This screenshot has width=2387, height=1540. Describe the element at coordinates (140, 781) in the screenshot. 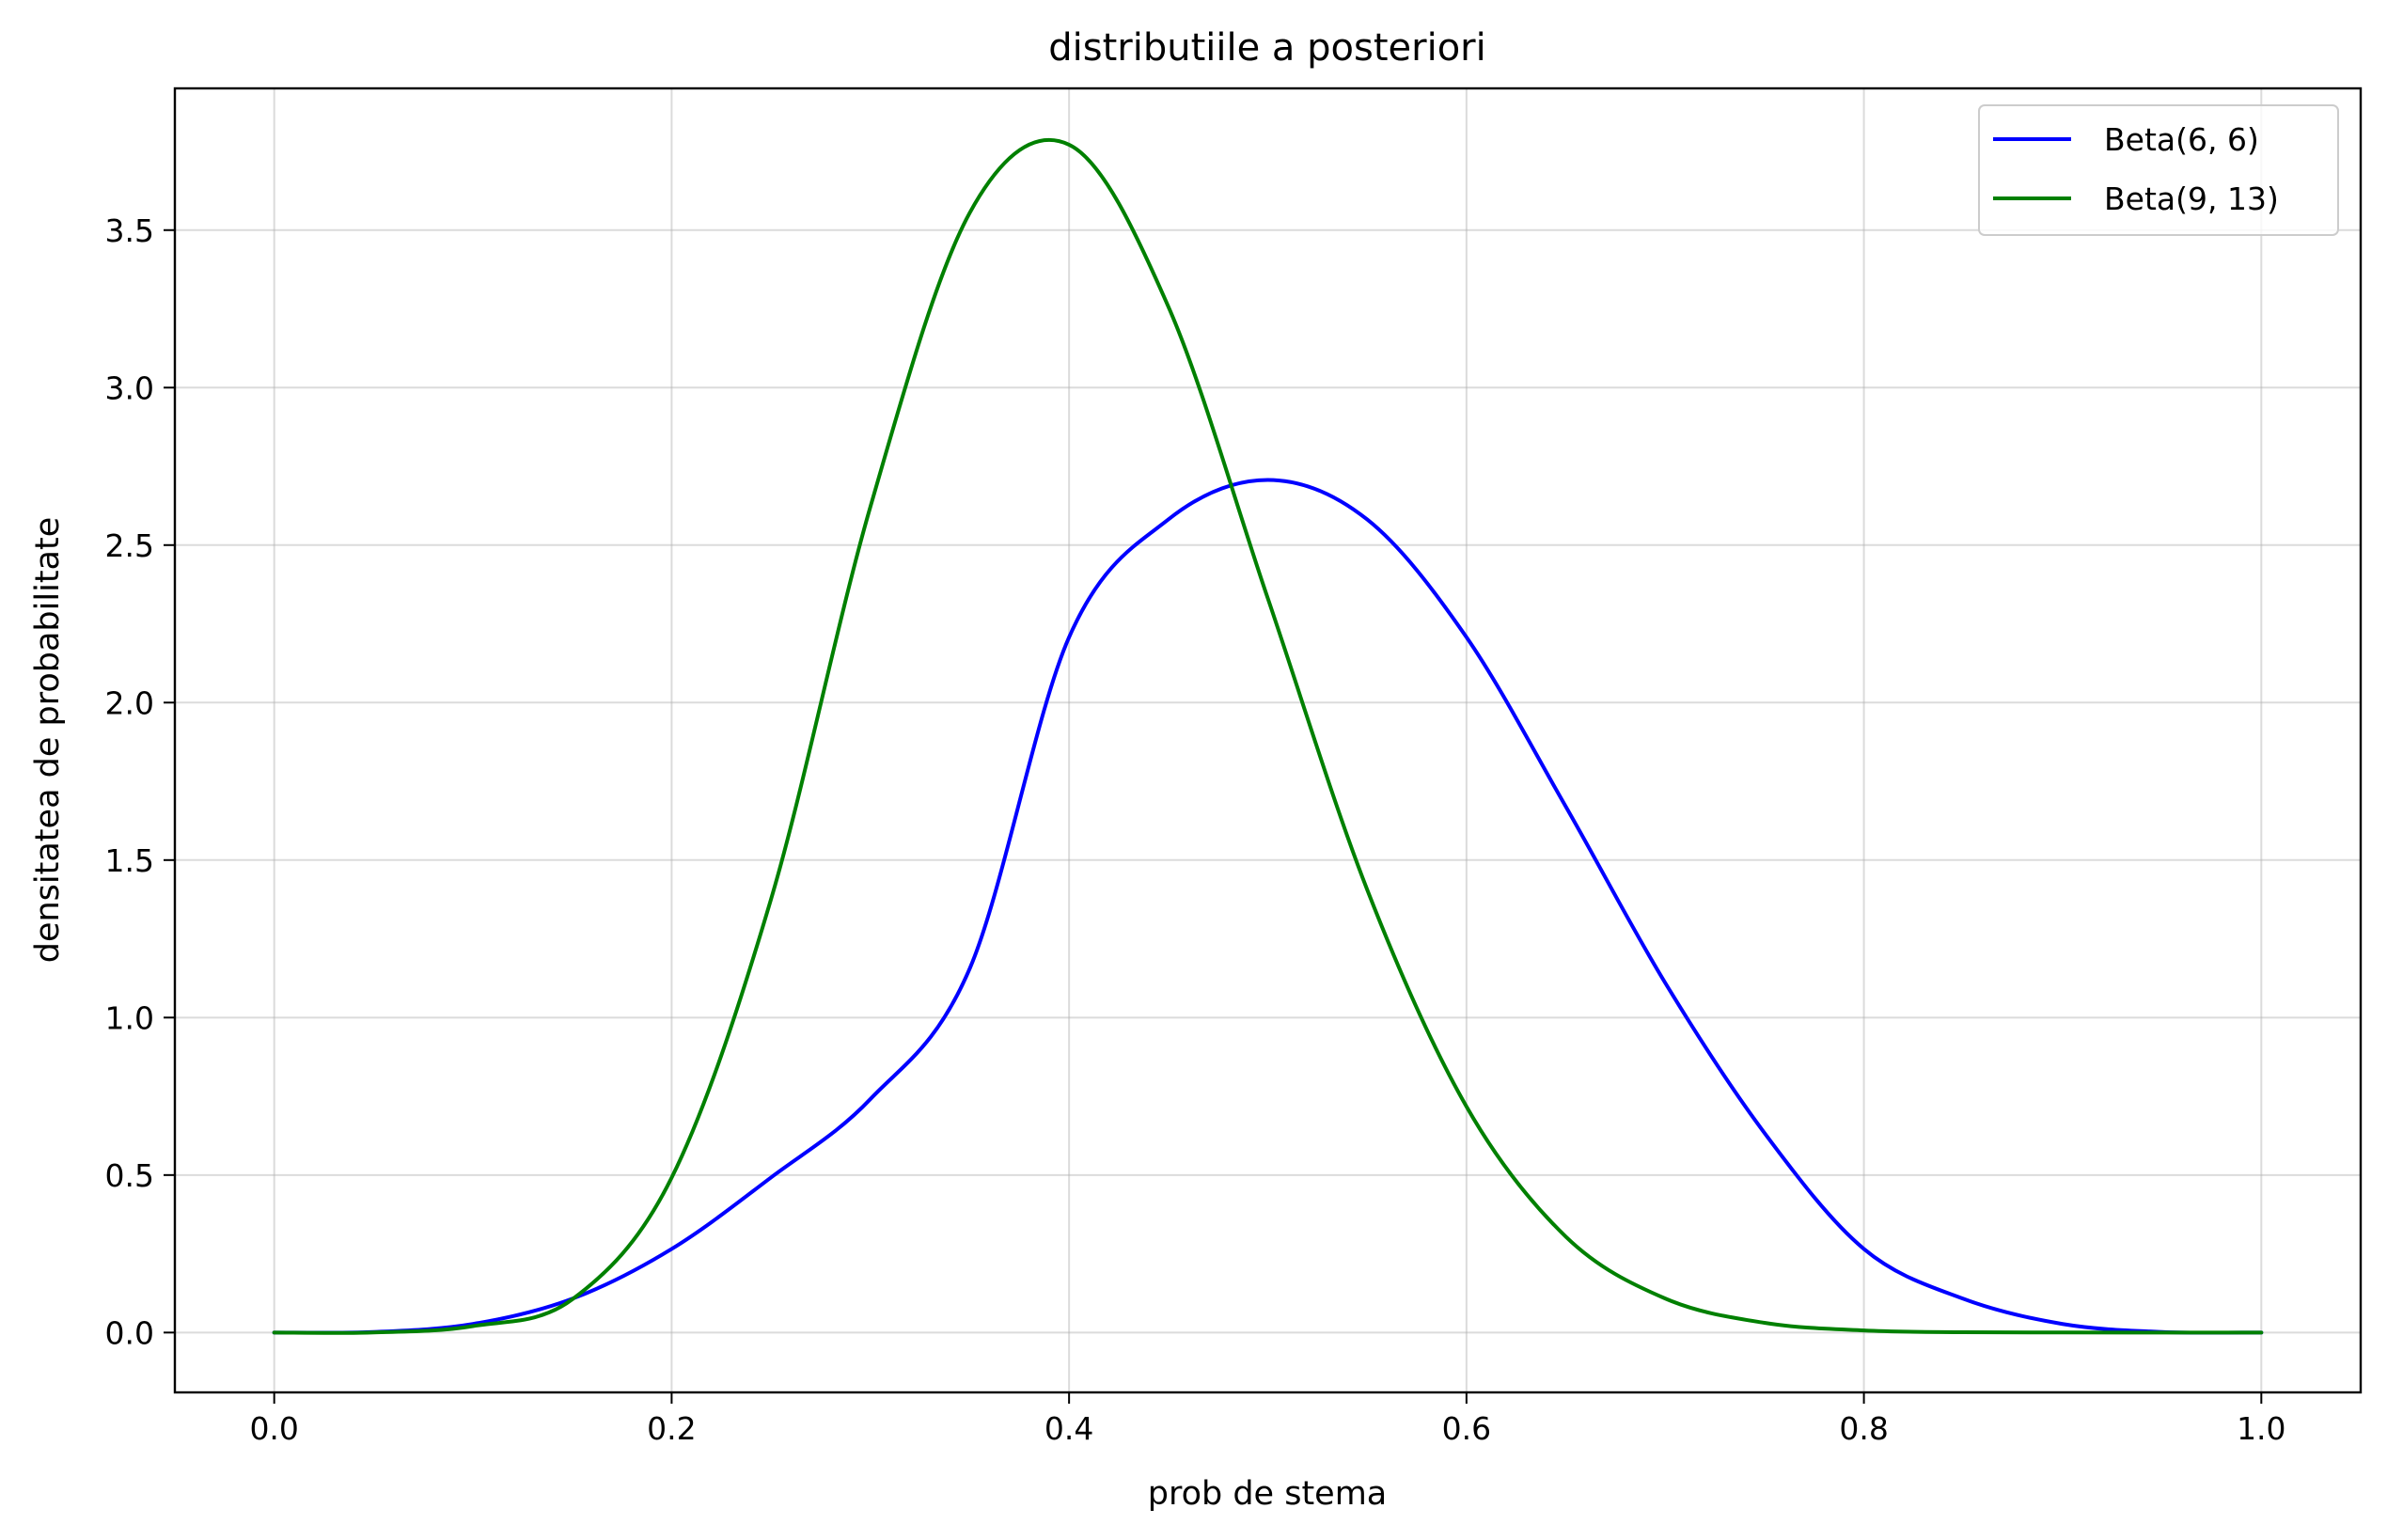

I see `y-axis: 0.0 0.5 1.0 1.5 2.0 2.5 3.0 3.5` at that location.